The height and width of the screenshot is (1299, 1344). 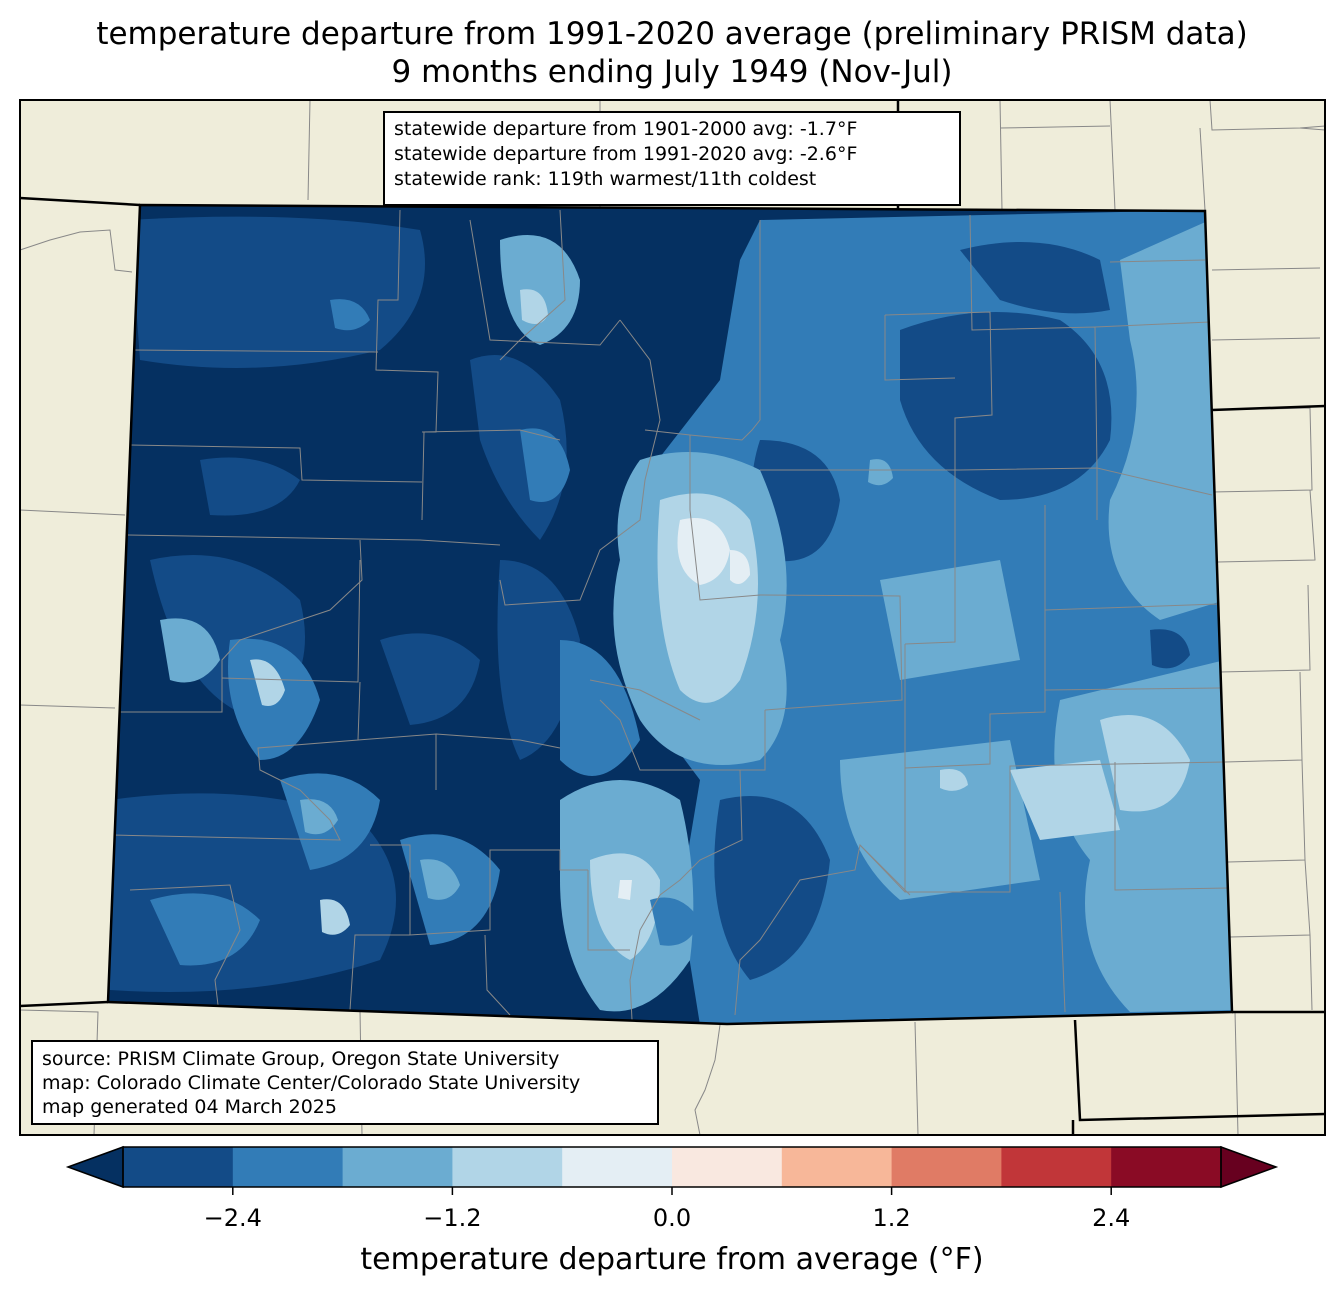 What do you see at coordinates (672, 1218) in the screenshot?
I see `colorbar-tick-label: 0.0` at bounding box center [672, 1218].